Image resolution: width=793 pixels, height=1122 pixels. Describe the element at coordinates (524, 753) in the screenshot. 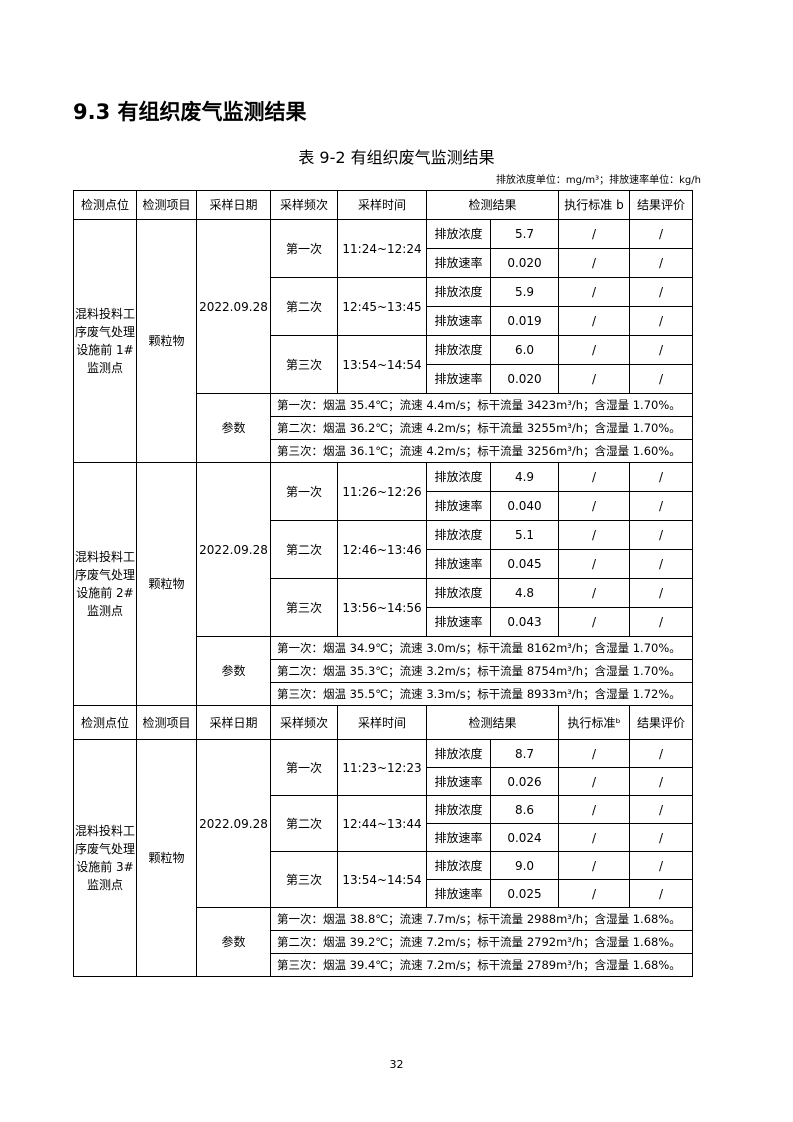

I see `conc-value: 8.7` at that location.